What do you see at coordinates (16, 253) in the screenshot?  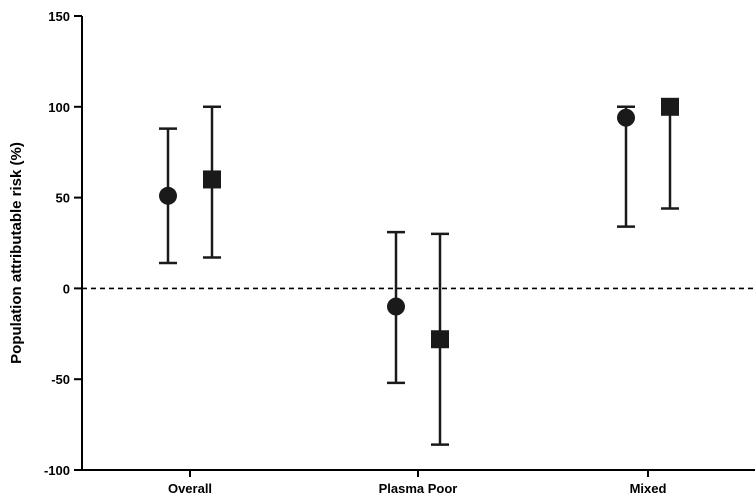 I see `y-axis-title: Population attributable risk (%)` at bounding box center [16, 253].